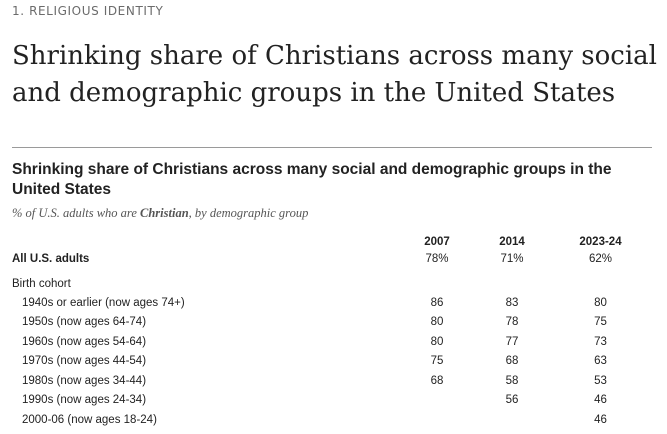 The height and width of the screenshot is (434, 667). What do you see at coordinates (84, 322) in the screenshot?
I see `row-label: 1950s (now ages 64-74)` at bounding box center [84, 322].